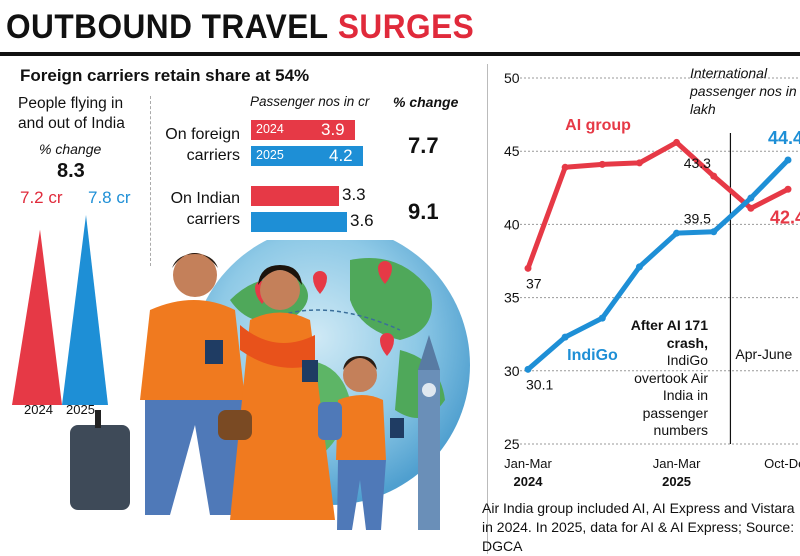 The height and width of the screenshot is (556, 800). Describe the element at coordinates (157, 384) in the screenshot. I see `man` at that location.